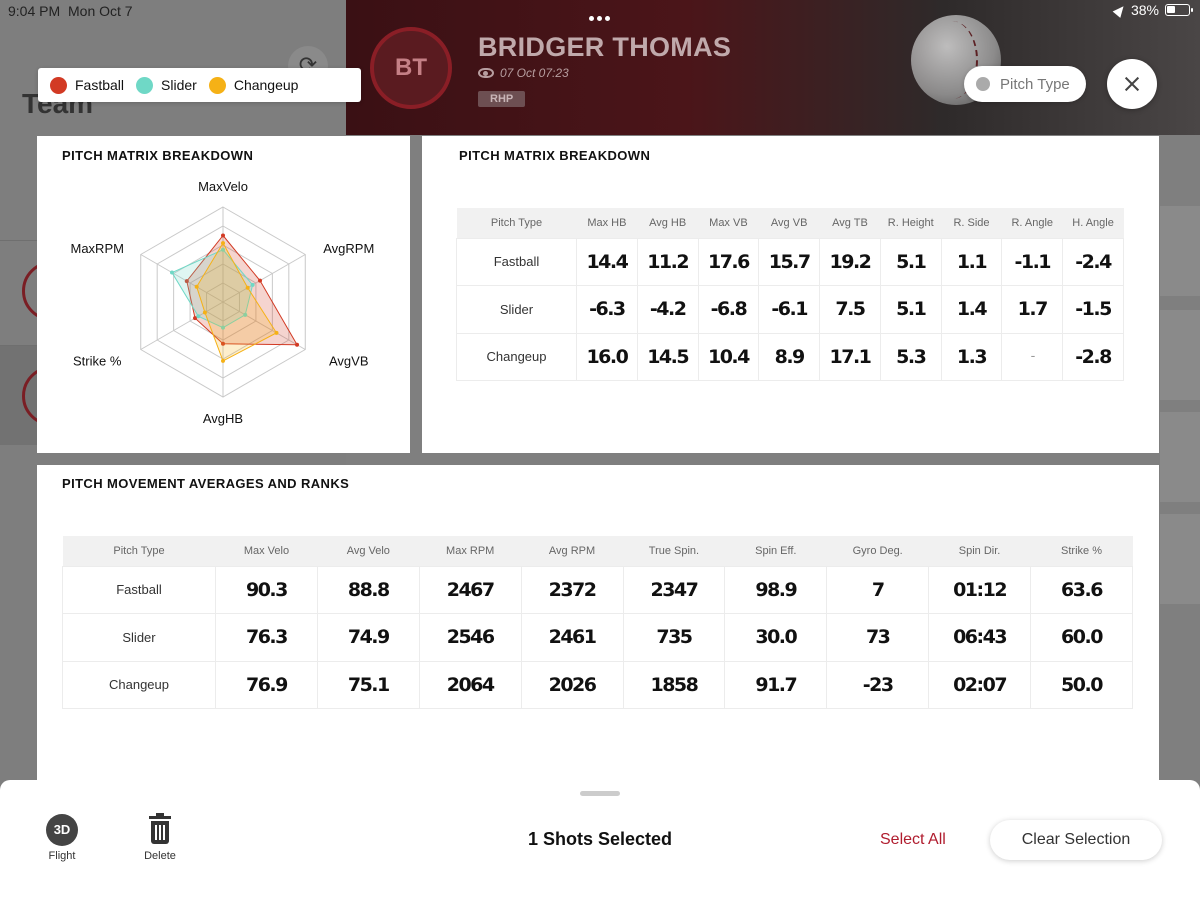 This screenshot has width=1200, height=900. I want to click on table-cell: 91.7, so click(776, 684).